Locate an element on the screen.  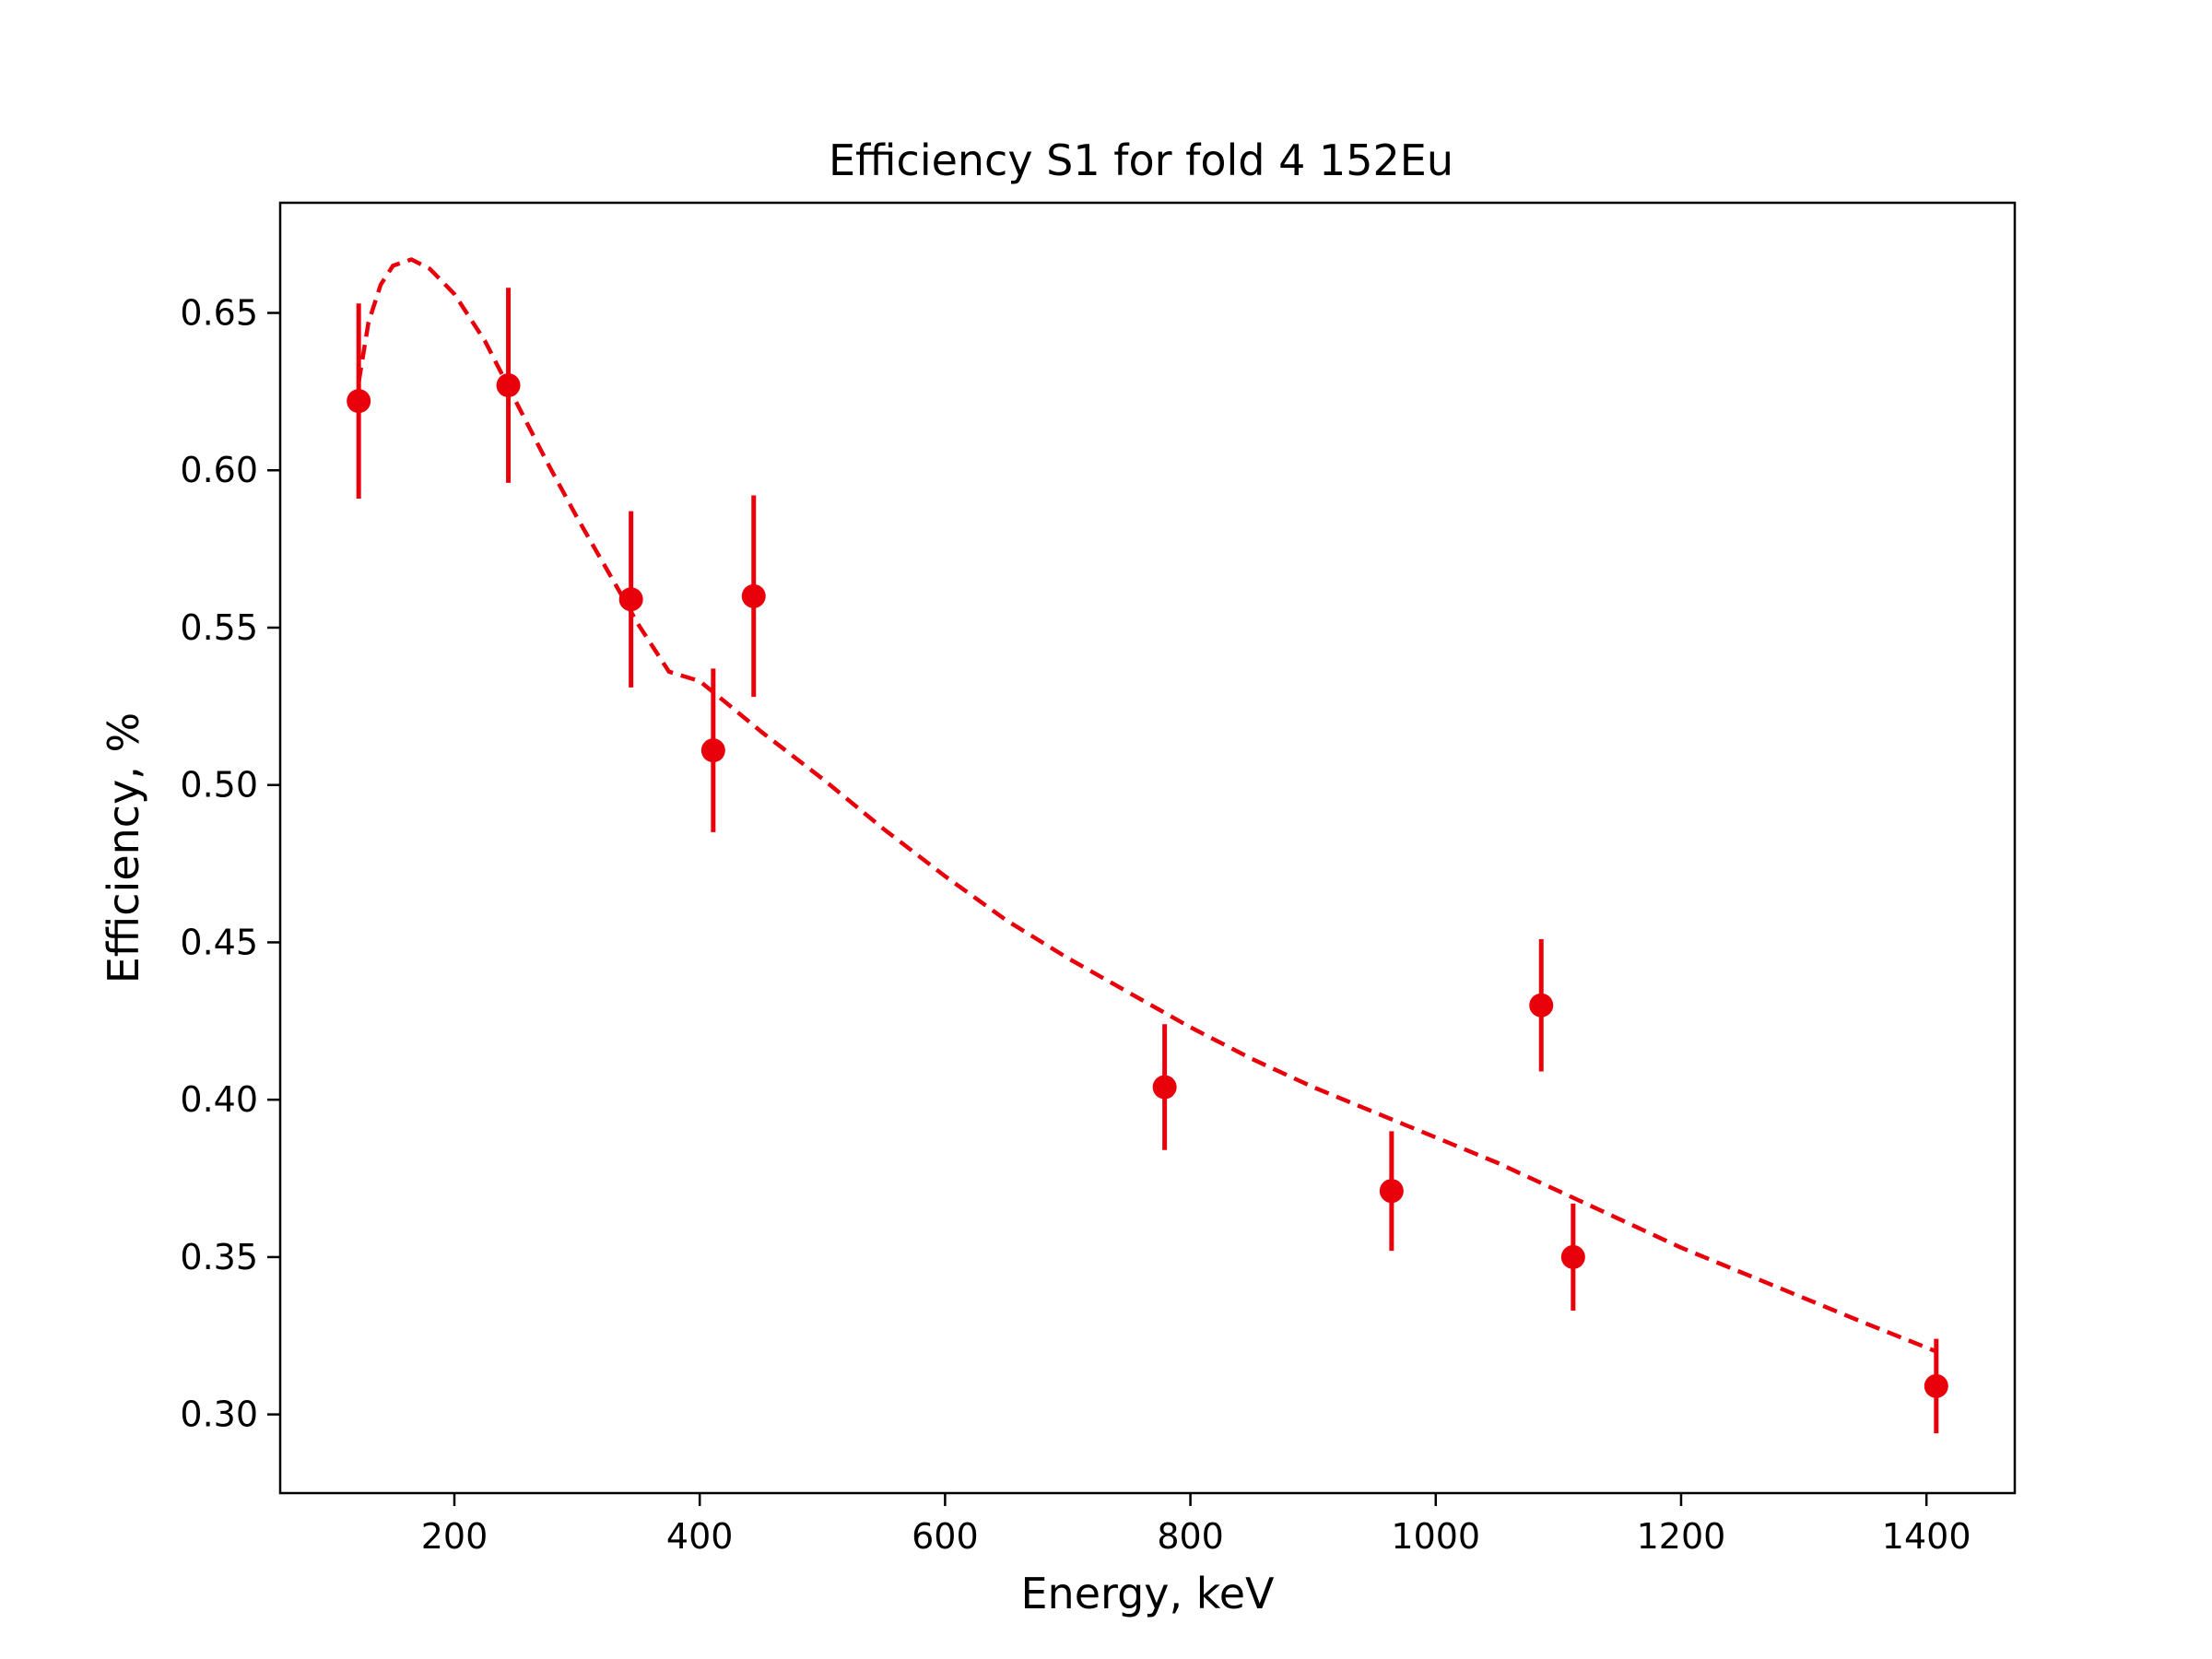
y-axis-label: Efficiency, % is located at coordinates (123, 848).